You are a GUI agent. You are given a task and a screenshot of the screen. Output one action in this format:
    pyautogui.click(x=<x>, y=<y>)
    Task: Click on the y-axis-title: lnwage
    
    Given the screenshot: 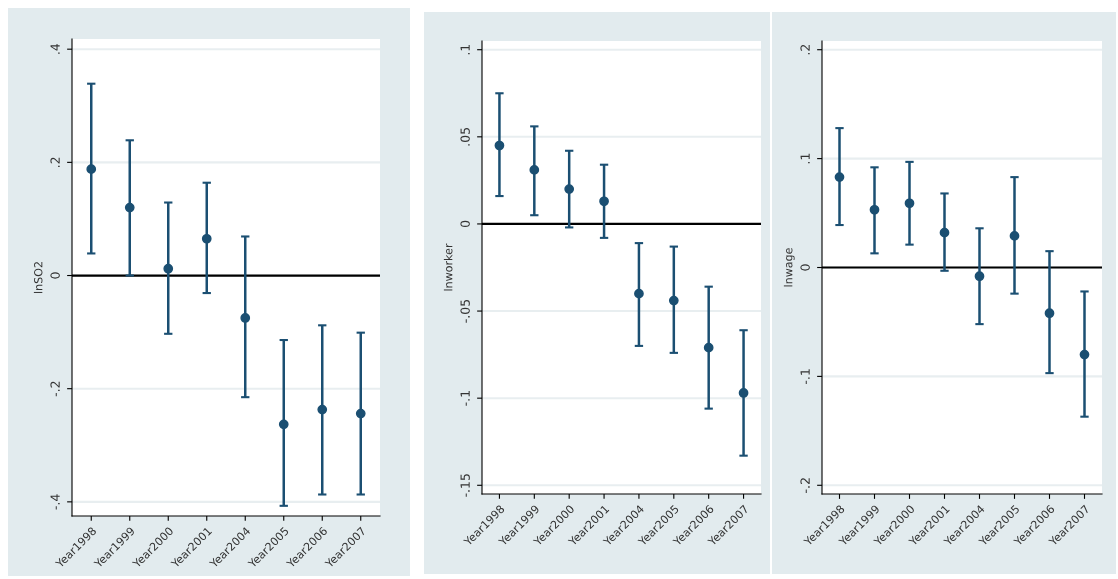 What is the action you would take?
    pyautogui.click(x=789, y=267)
    